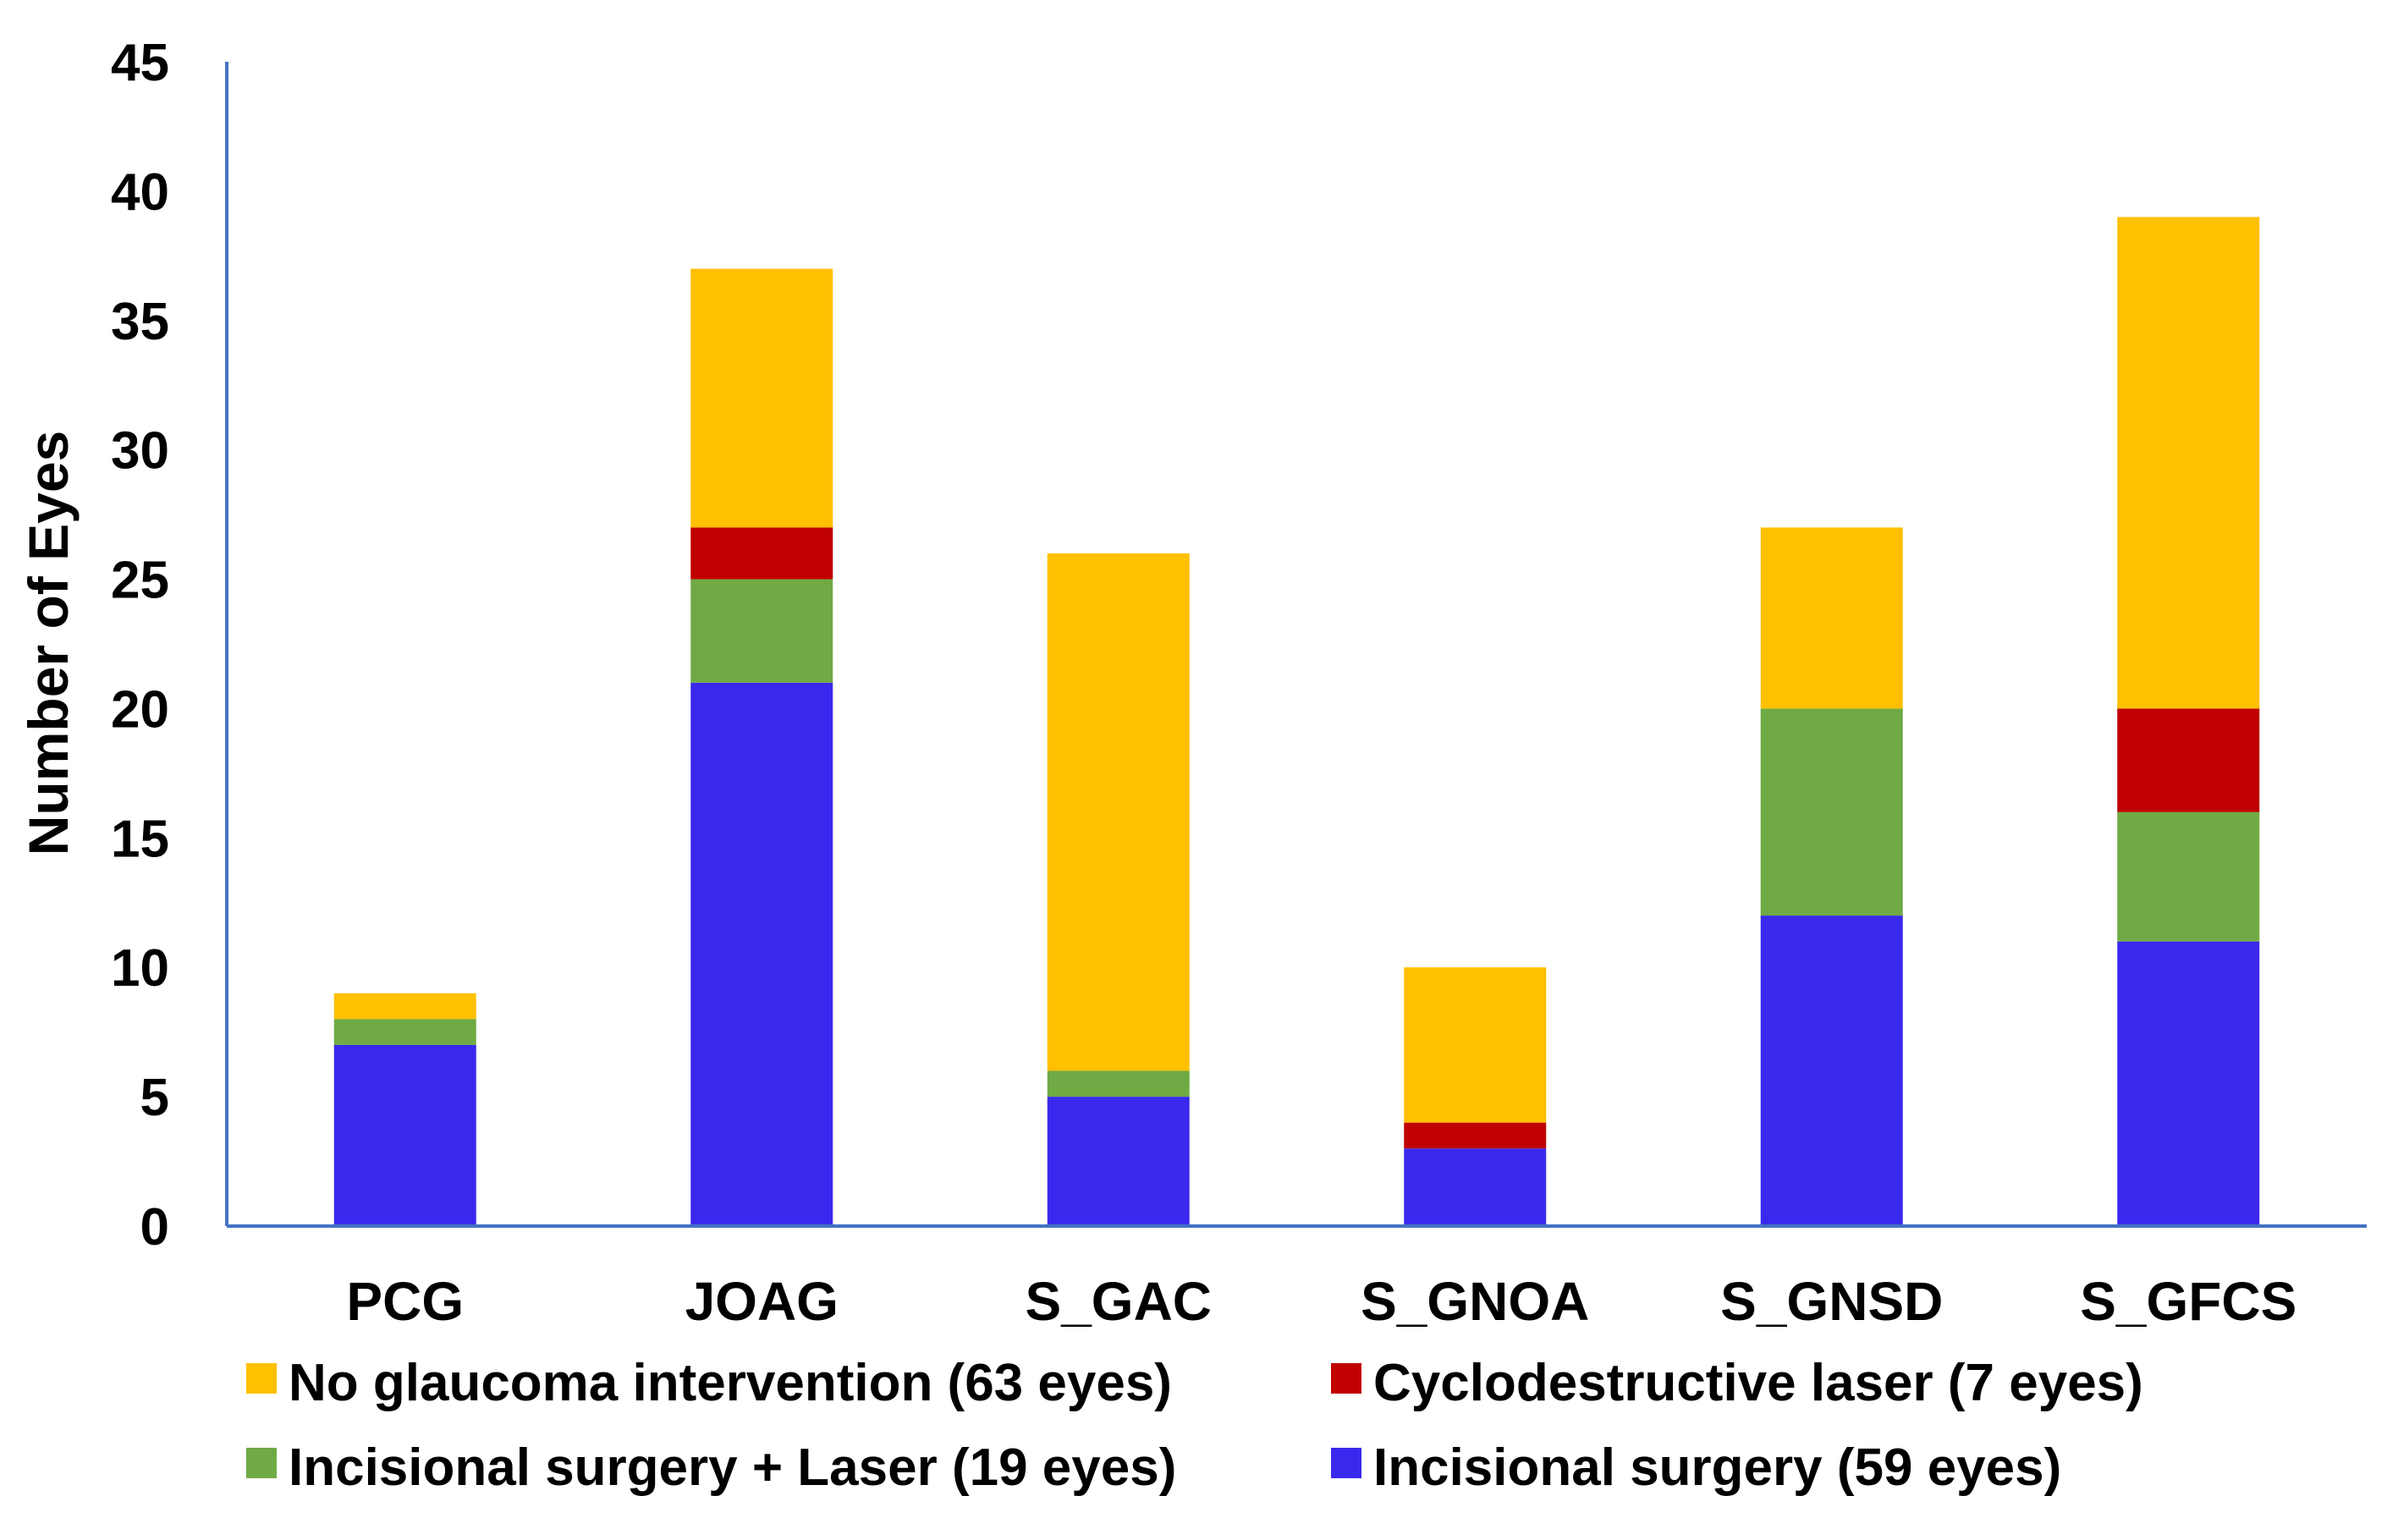  I want to click on x-category-label-joag: JOAG, so click(762, 1301).